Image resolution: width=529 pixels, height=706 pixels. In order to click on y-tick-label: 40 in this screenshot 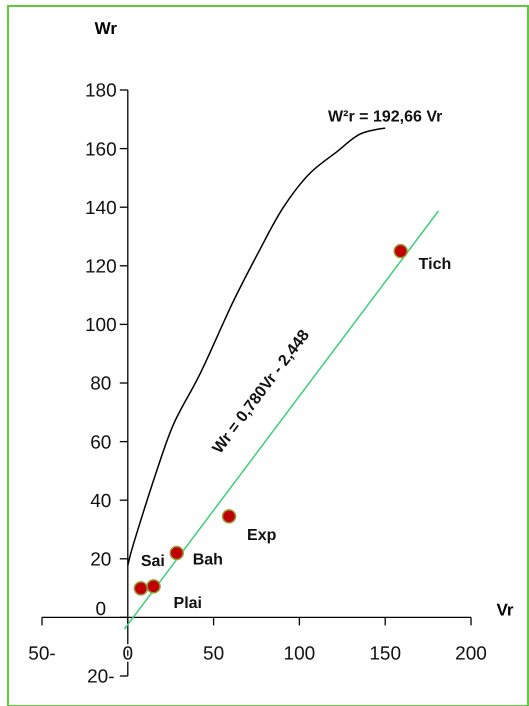, I will do `click(101, 501)`.